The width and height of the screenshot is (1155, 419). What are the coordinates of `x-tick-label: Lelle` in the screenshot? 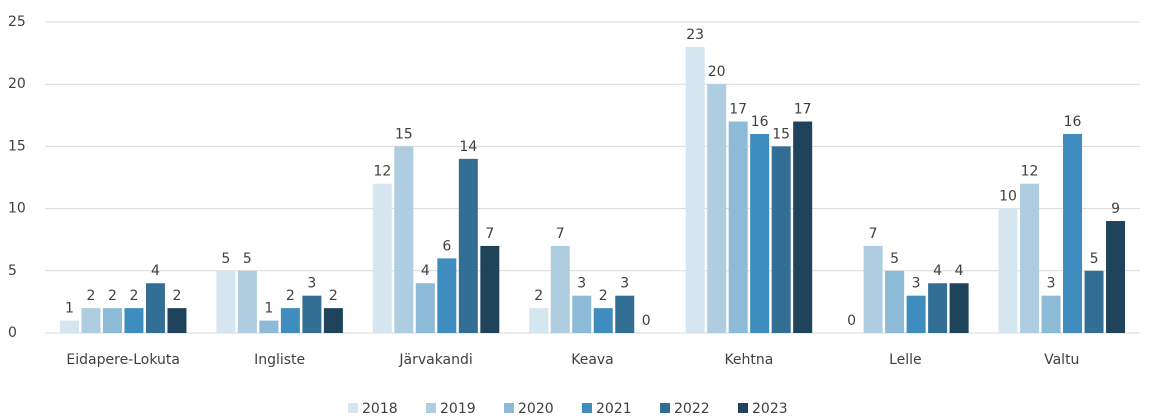 It's located at (905, 360).